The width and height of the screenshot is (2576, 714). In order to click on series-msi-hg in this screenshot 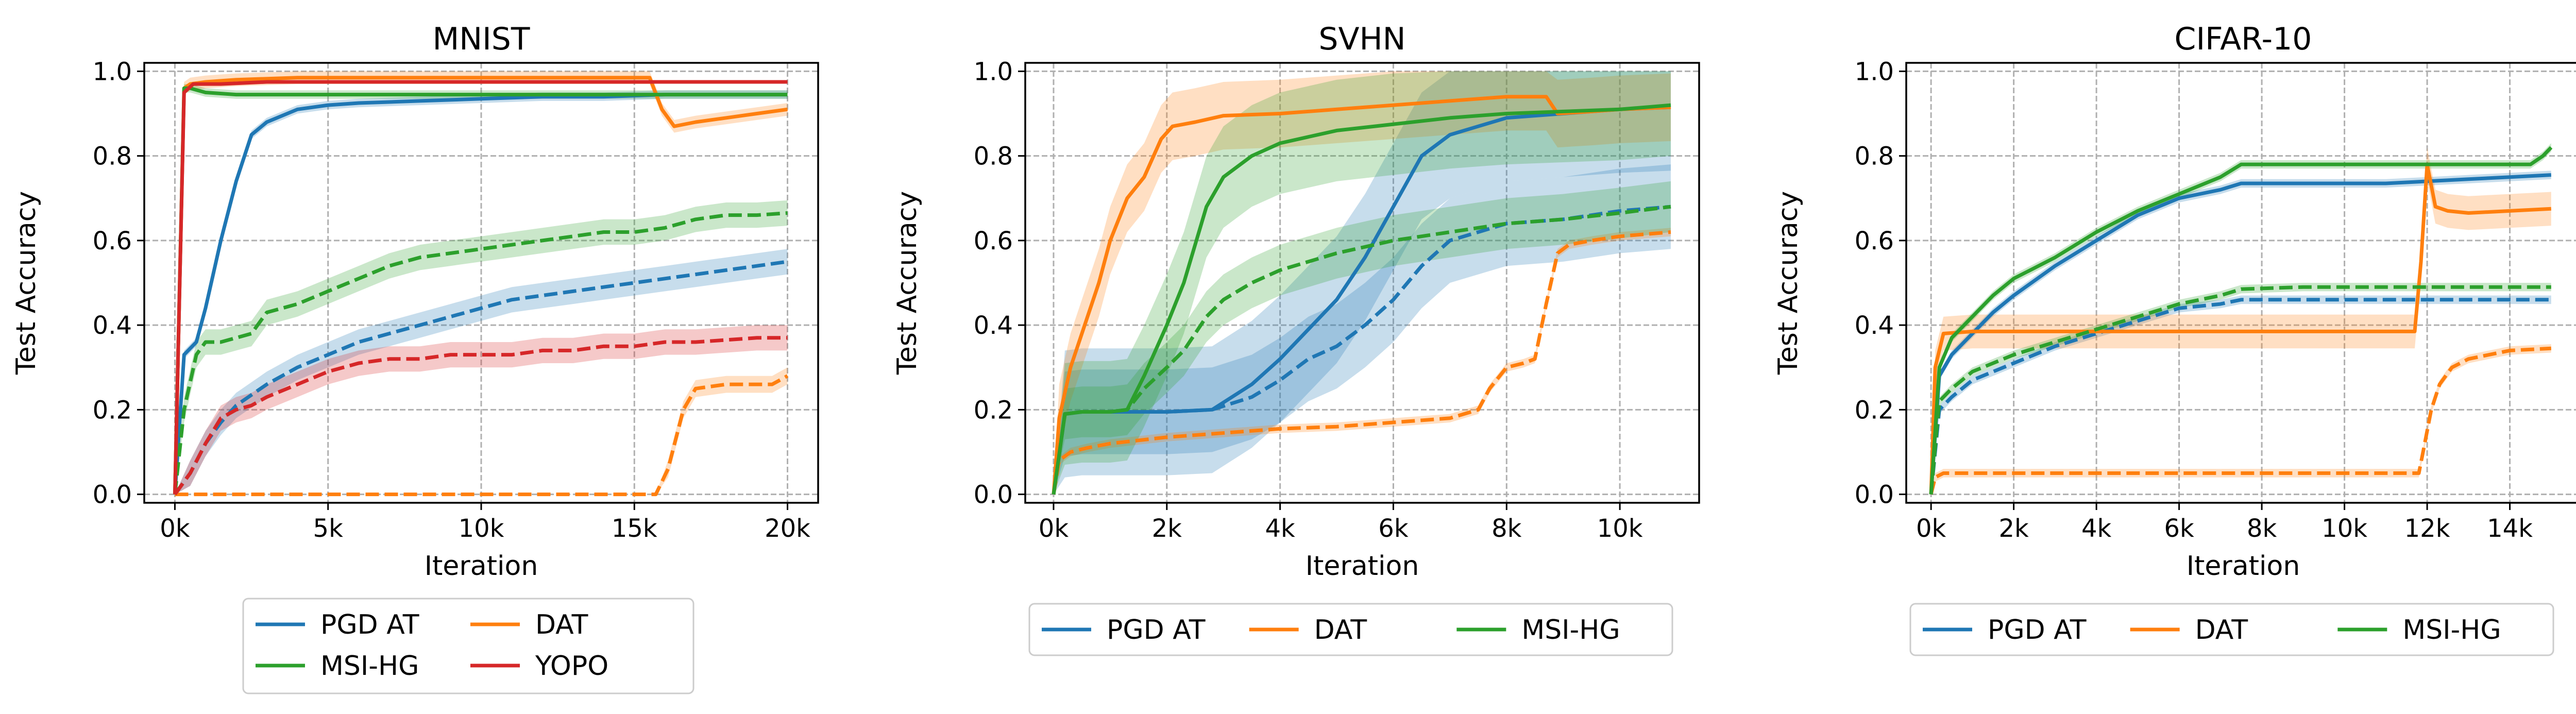, I will do `click(2241, 320)`.